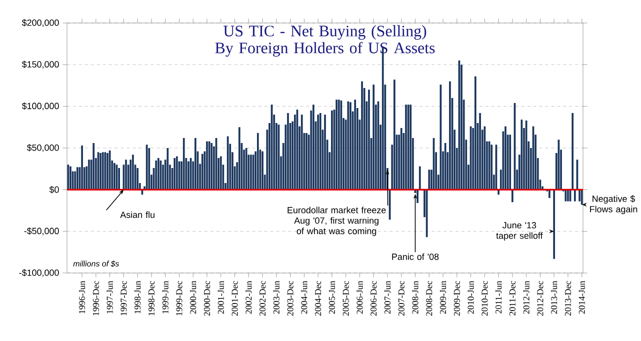 The image size is (641, 341). I want to click on annotation: Negative $ Flows again, so click(614, 204).